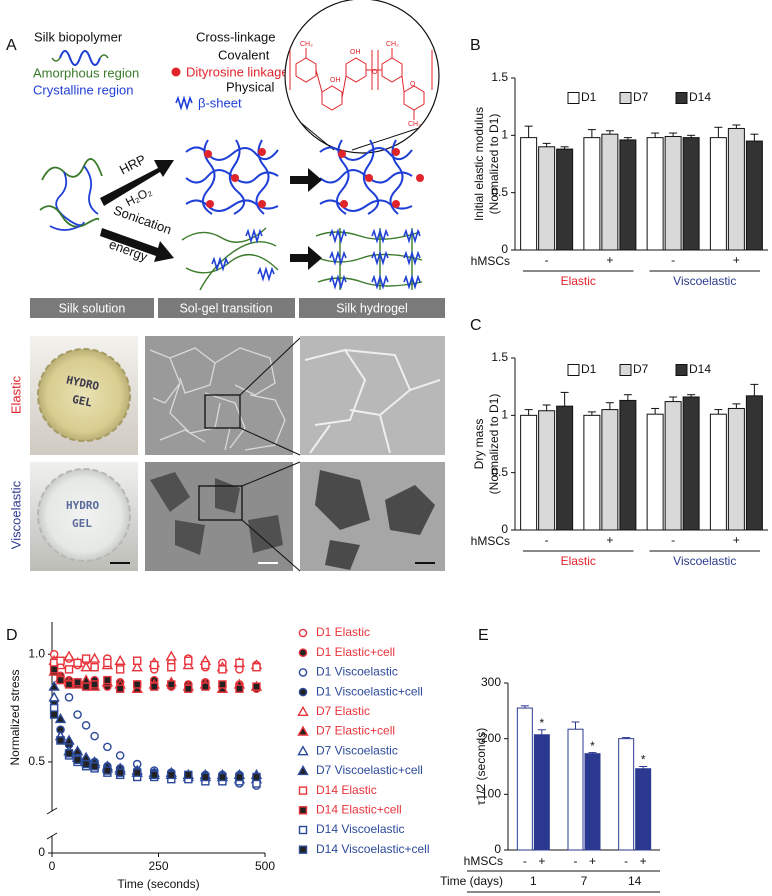  What do you see at coordinates (220, 102) in the screenshot?
I see `key-beta-sheet: β-sheet` at bounding box center [220, 102].